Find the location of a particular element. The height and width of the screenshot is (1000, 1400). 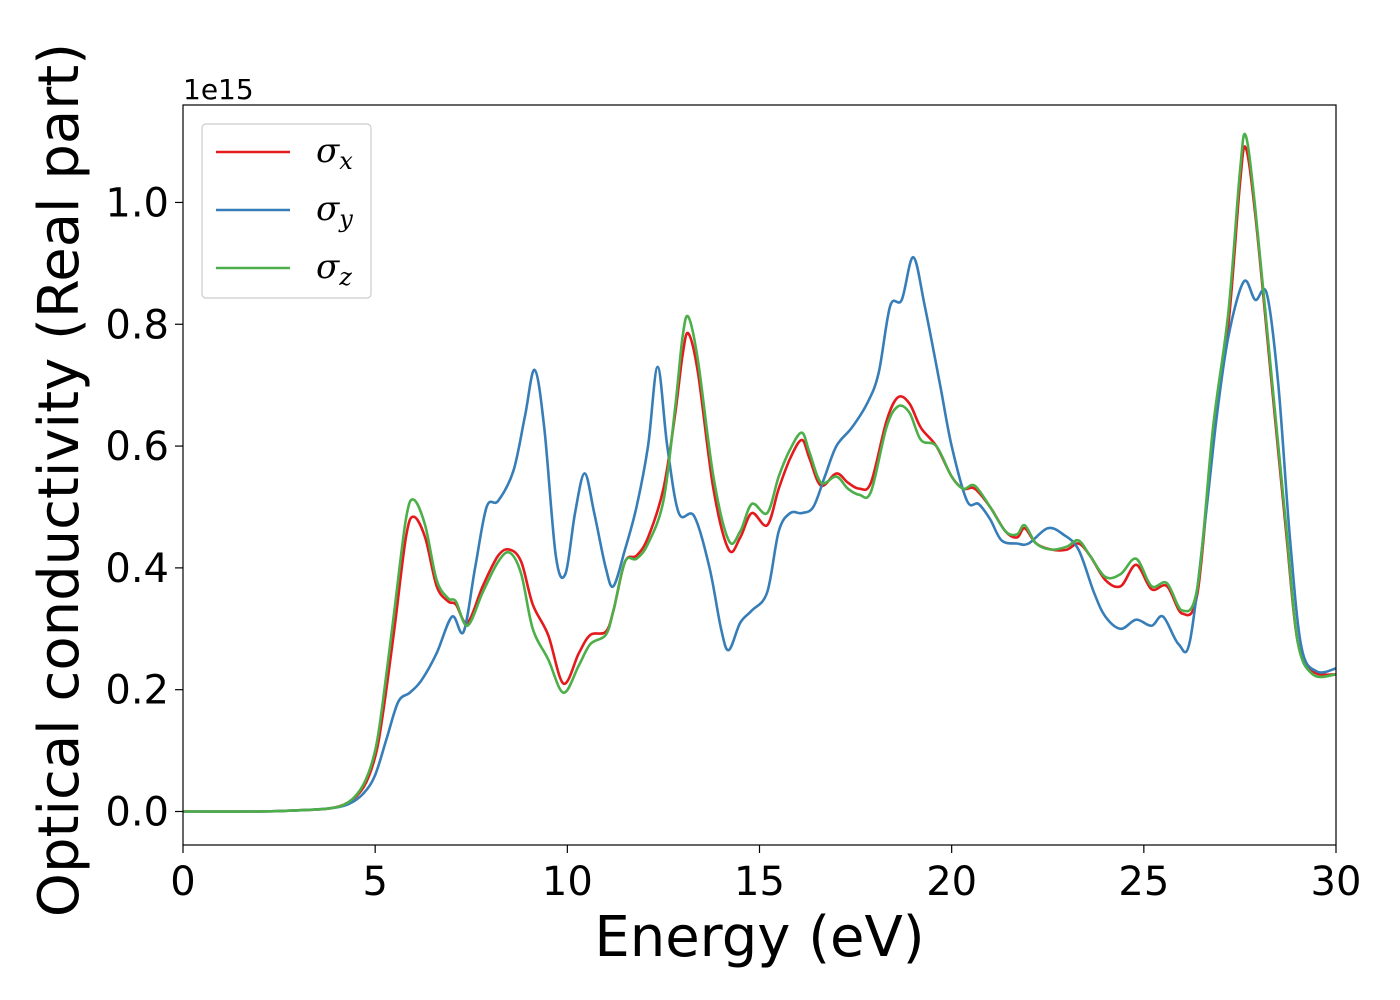

x-axis: 0 5 10 15 20 25 30 is located at coordinates (765, 875).